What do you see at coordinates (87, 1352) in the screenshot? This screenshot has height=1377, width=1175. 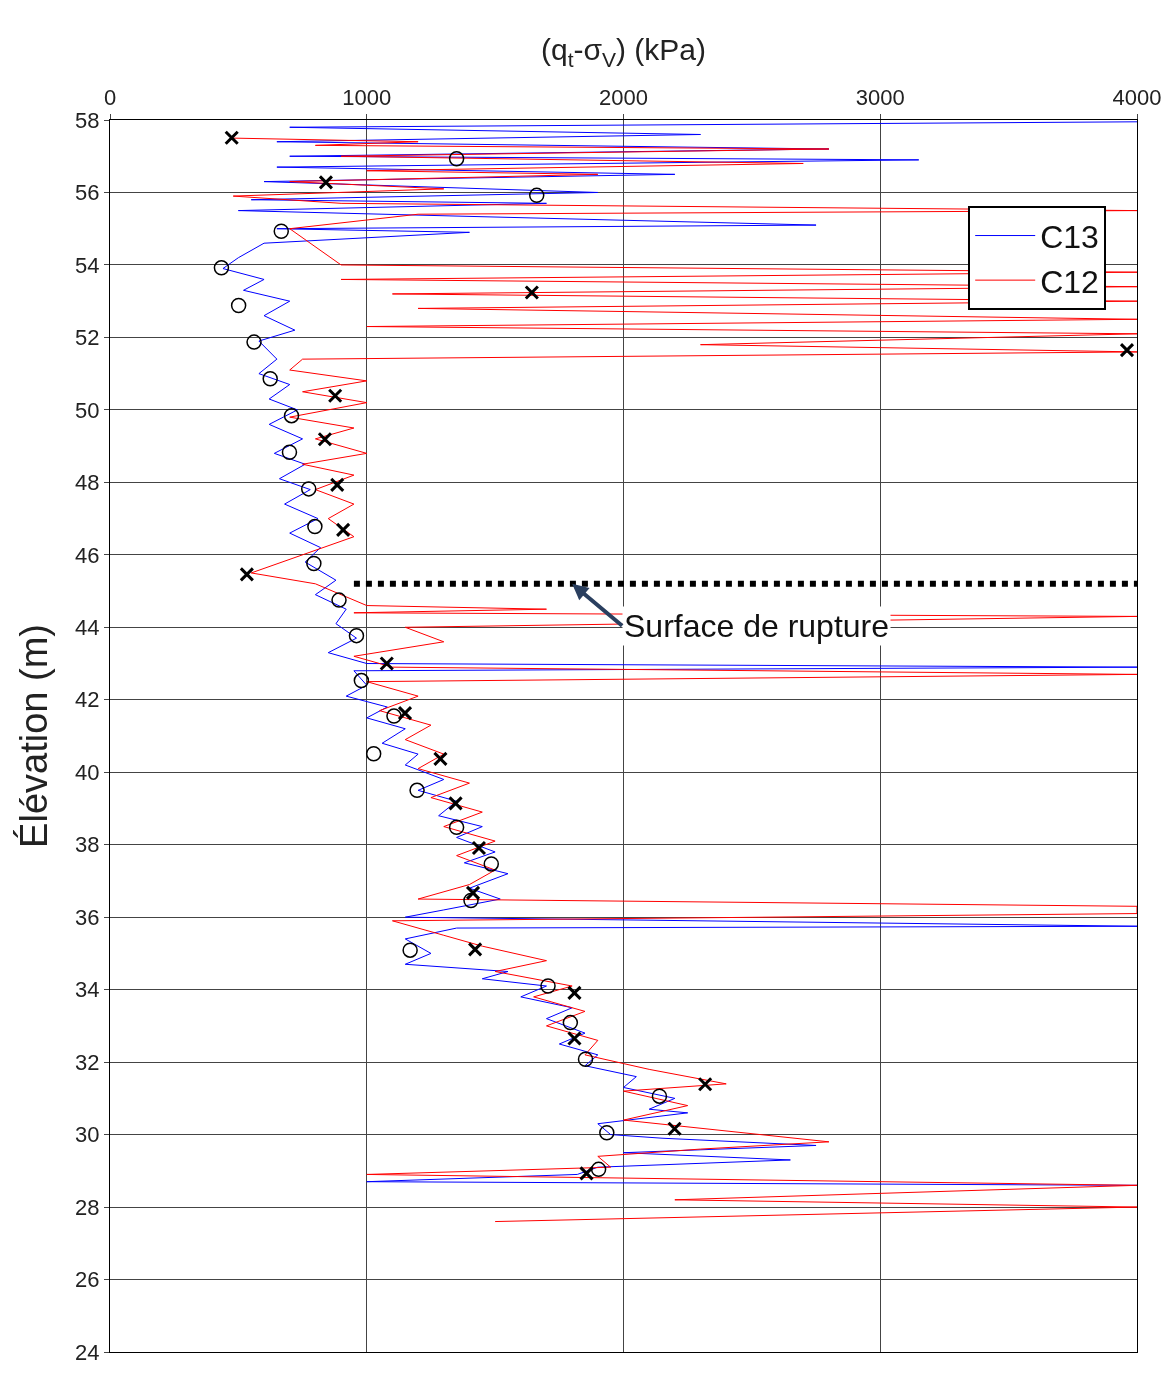 I see `y-tick-label: 24` at bounding box center [87, 1352].